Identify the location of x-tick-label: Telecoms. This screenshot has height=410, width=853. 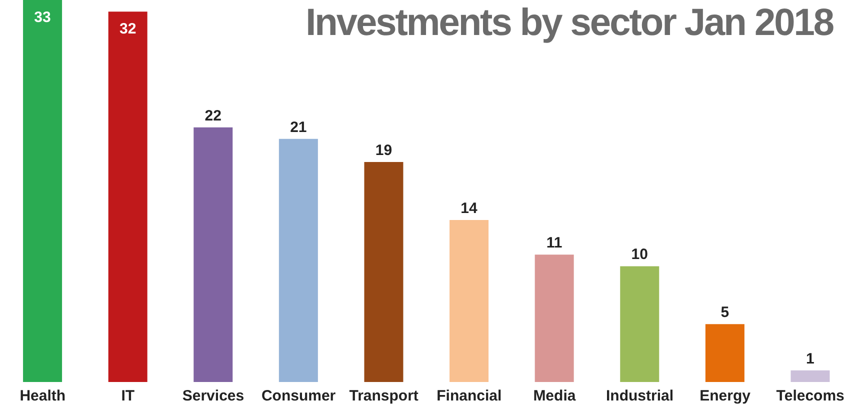
(810, 396).